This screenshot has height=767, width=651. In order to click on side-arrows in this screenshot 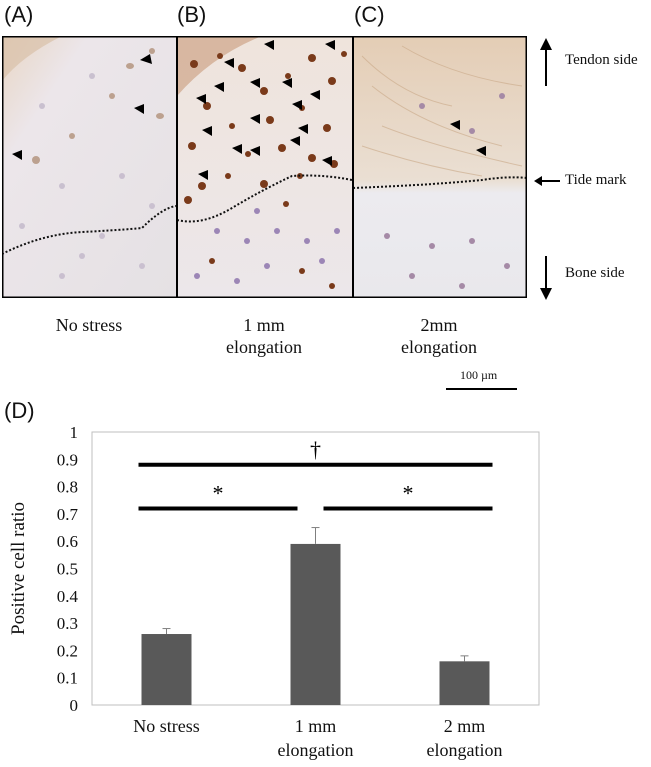, I will do `click(547, 169)`.